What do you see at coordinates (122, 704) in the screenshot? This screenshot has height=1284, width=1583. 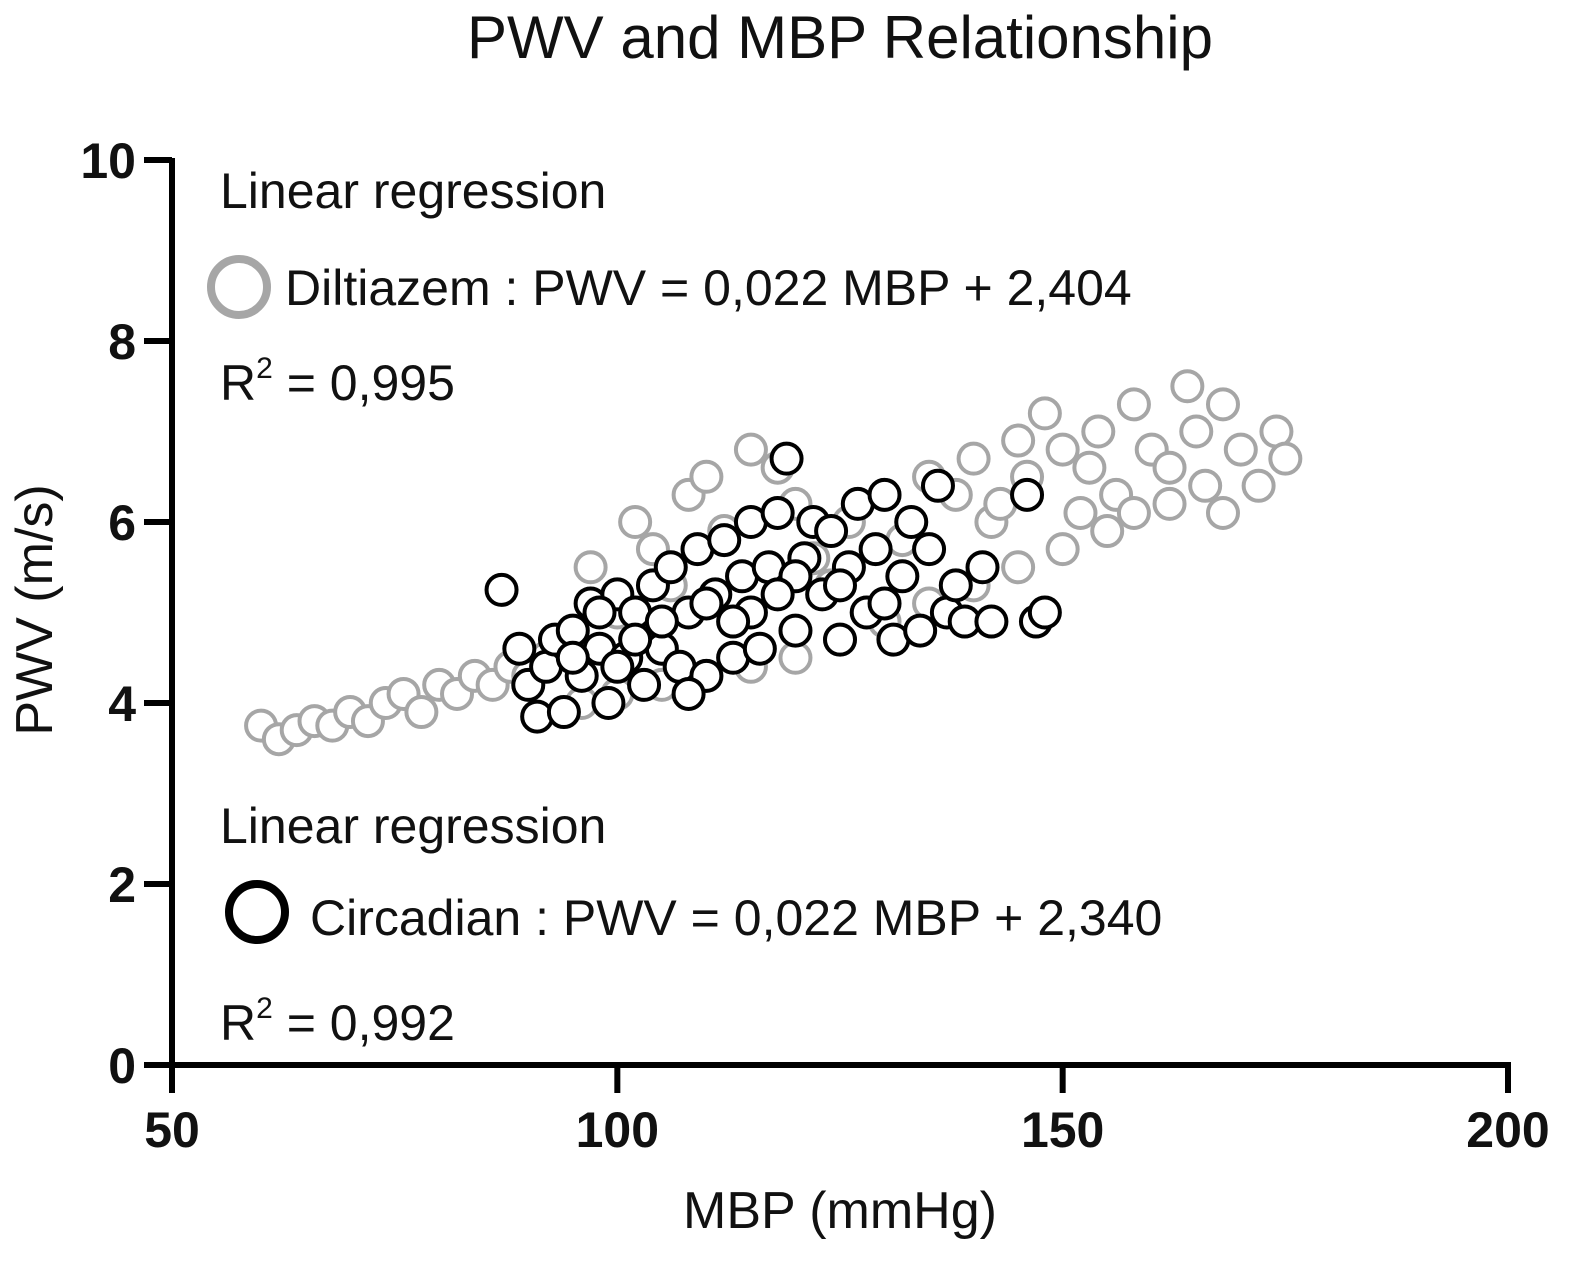 I see `y-tick-label: 4` at bounding box center [122, 704].